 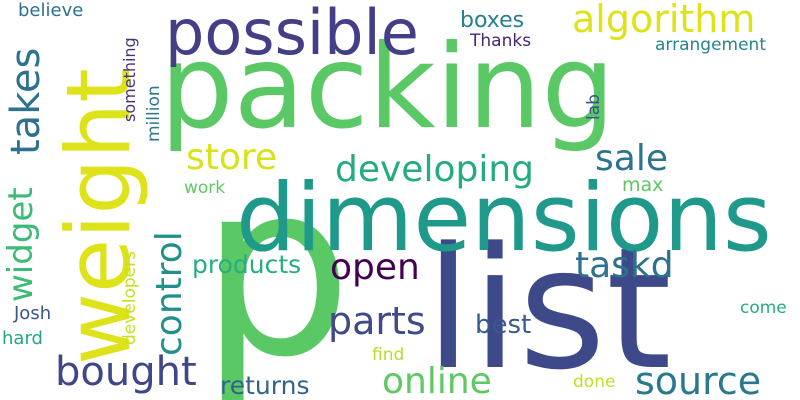 I want to click on word-taskd: taskd, so click(x=624, y=265).